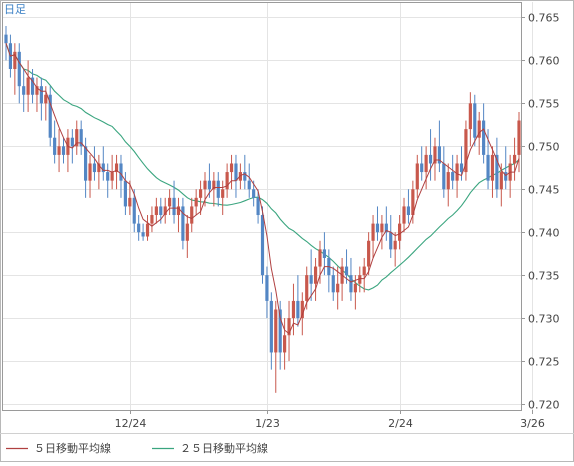 The image size is (574, 466). Describe the element at coordinates (544, 104) in the screenshot. I see `y-tick-label: 0.755` at that location.